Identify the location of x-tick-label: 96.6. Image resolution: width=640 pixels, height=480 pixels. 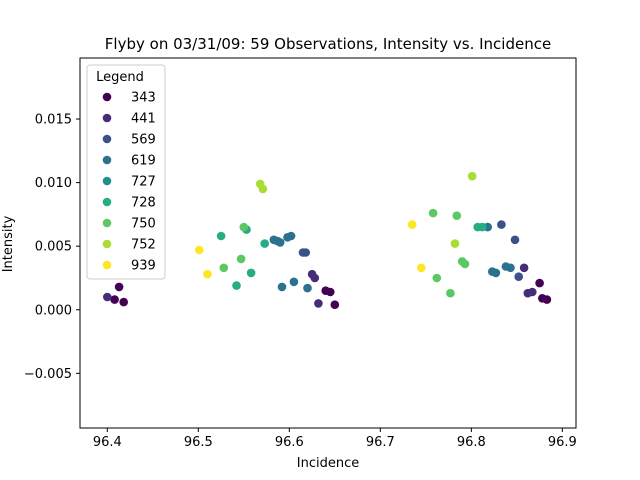
(289, 442).